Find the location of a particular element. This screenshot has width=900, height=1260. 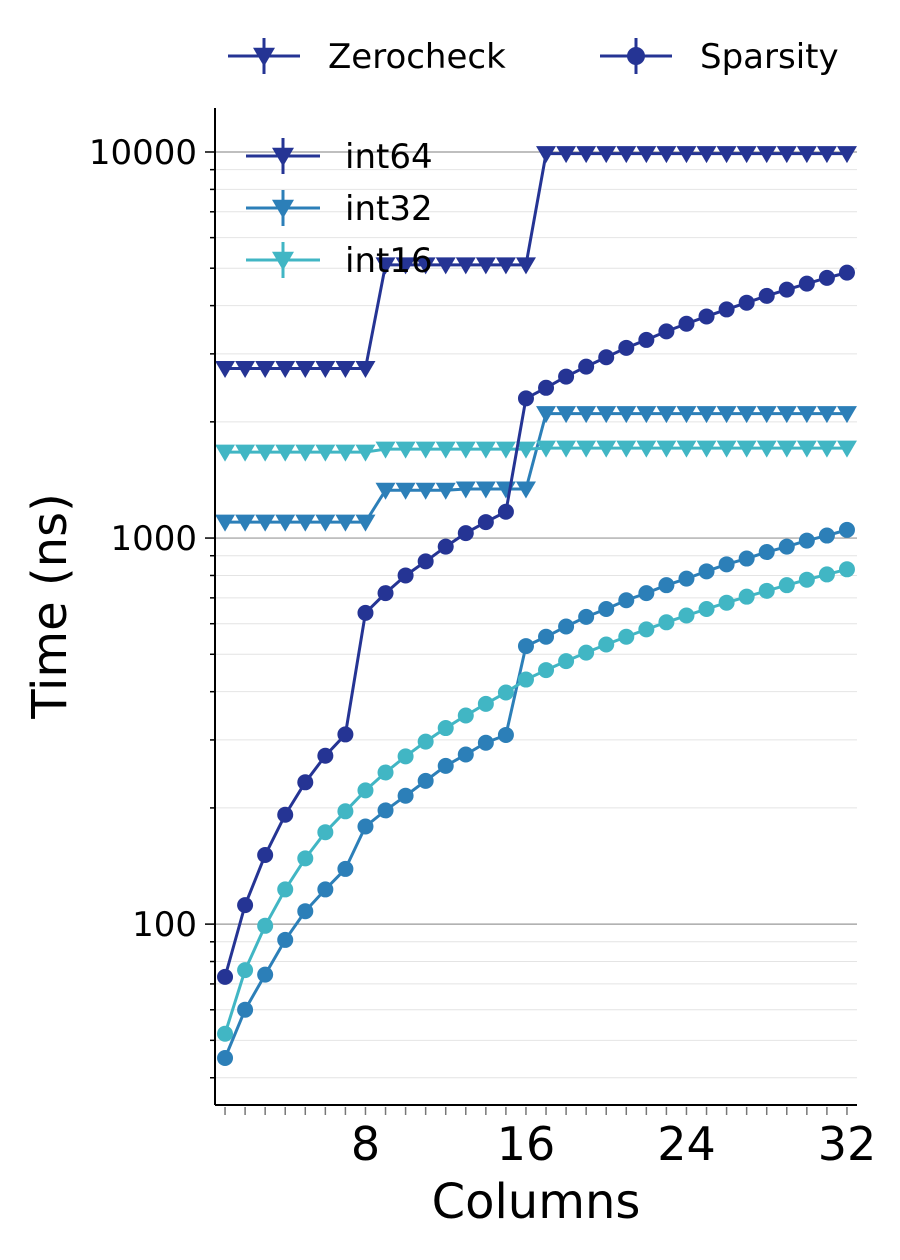

legend-label: int32 is located at coordinates (389, 209).